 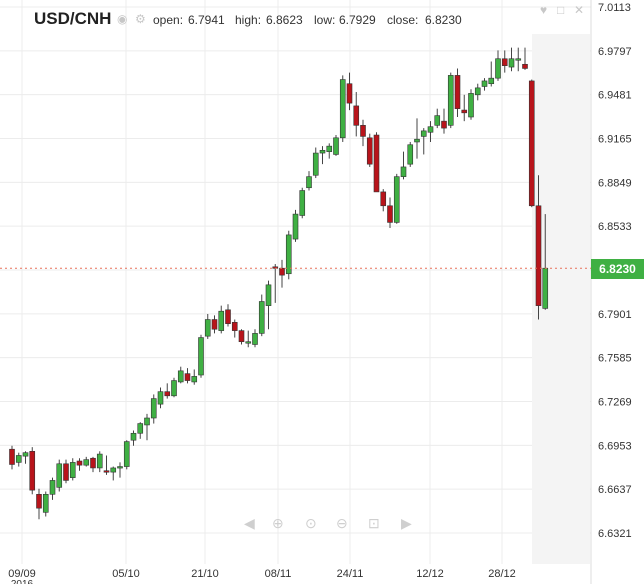 What do you see at coordinates (249, 523) in the screenshot?
I see `scroll-left-icon: ◀` at bounding box center [249, 523].